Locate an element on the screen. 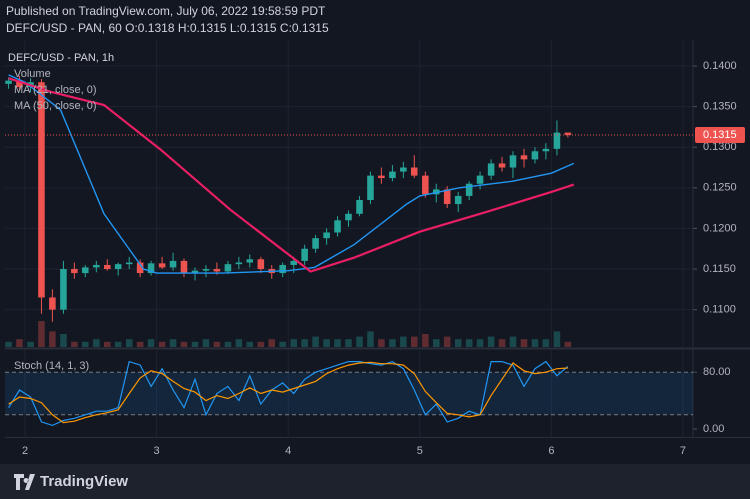 This screenshot has height=499, width=750. x-tick-label: 4 is located at coordinates (288, 451).